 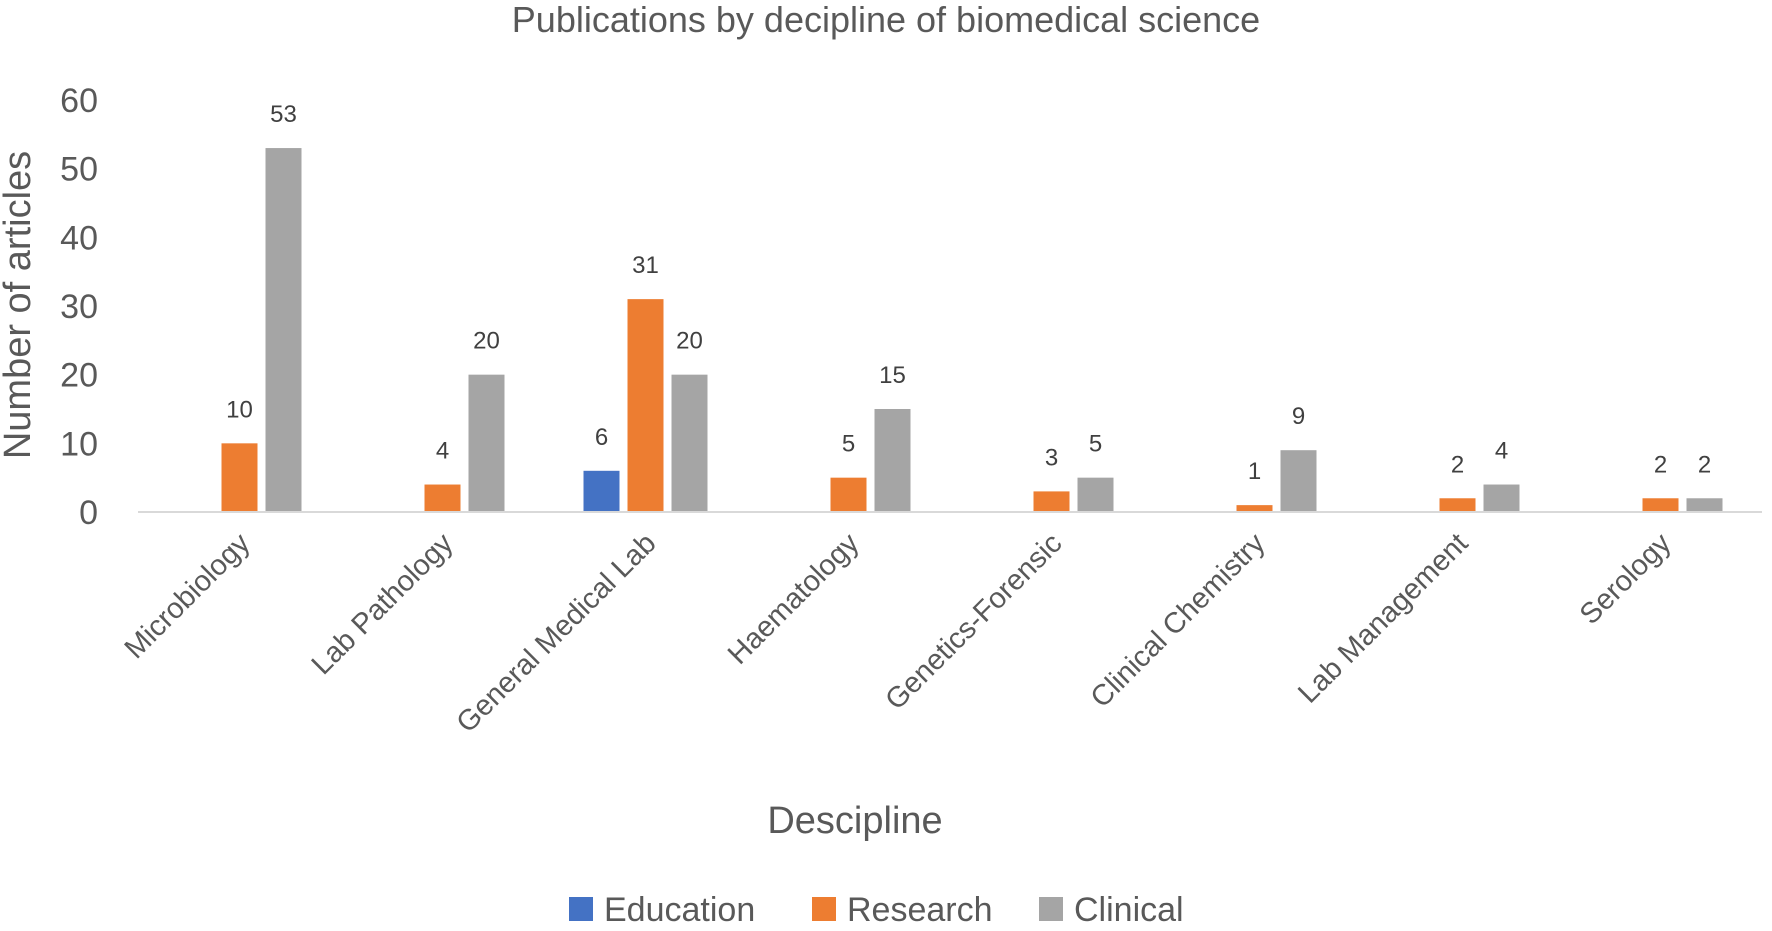 I want to click on data-label: 3, so click(x=1051, y=457).